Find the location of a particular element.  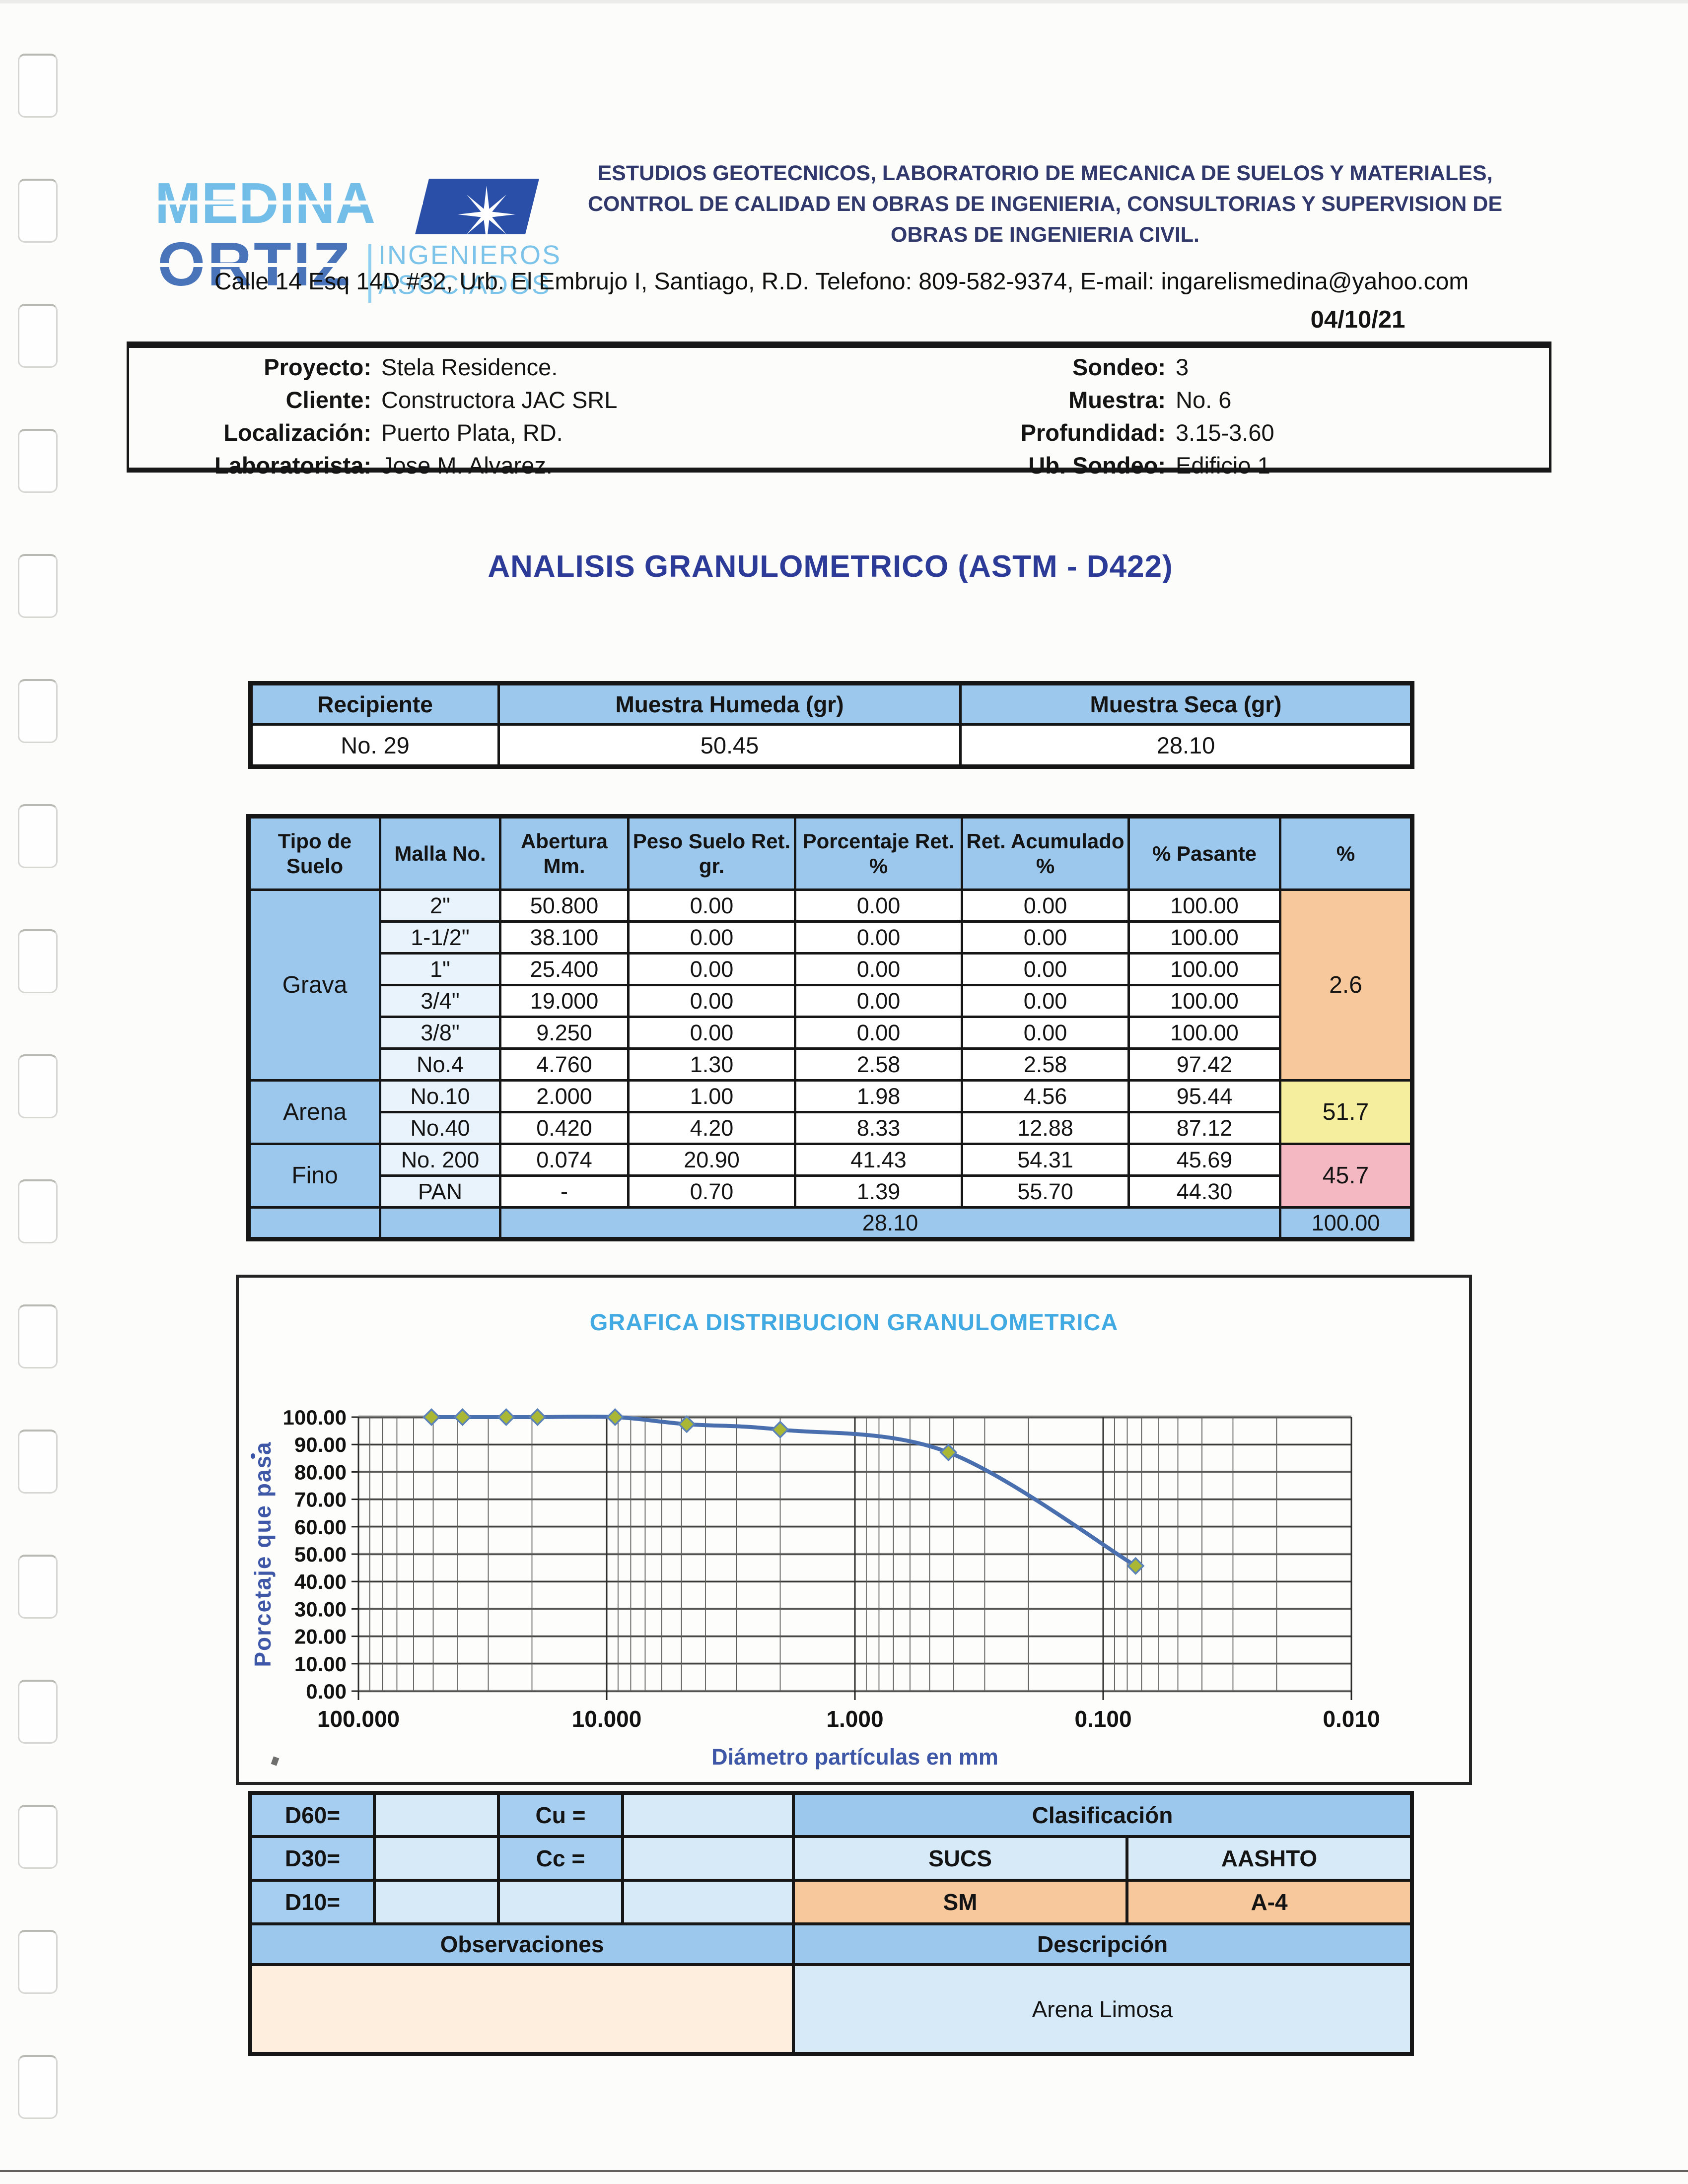

sieve-total-row: 28.10 100.00 is located at coordinates (830, 1223).